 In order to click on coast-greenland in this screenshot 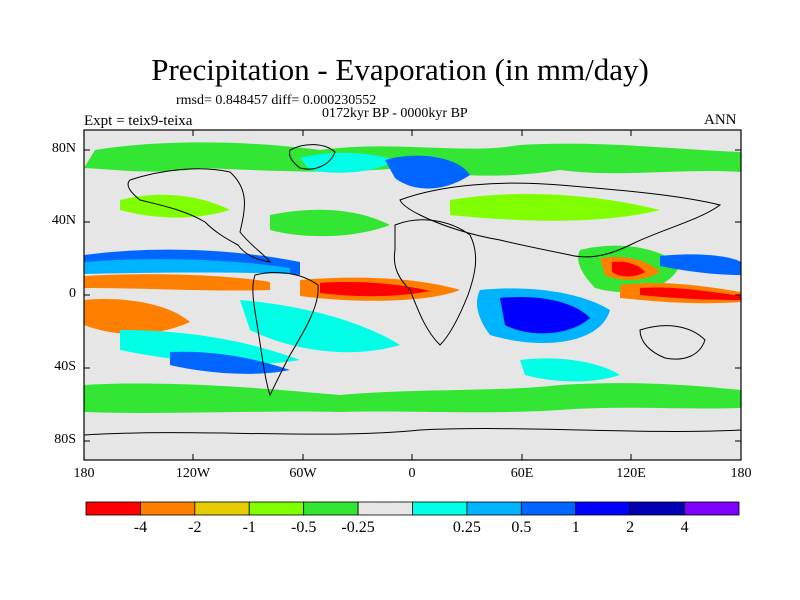, I will do `click(312, 157)`.